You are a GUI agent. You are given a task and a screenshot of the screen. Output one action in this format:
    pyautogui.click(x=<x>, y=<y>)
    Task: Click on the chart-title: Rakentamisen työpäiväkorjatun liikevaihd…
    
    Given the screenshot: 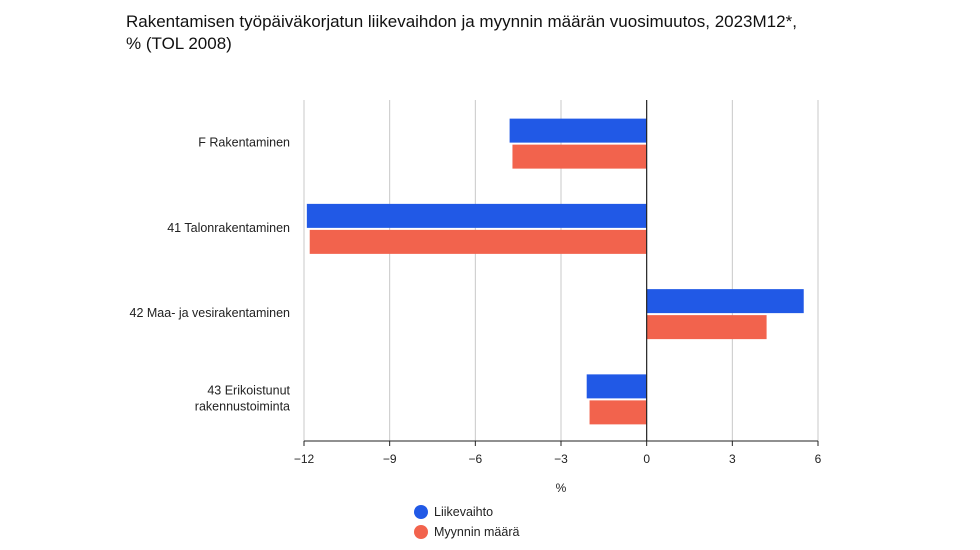 What is the action you would take?
    pyautogui.click(x=476, y=33)
    